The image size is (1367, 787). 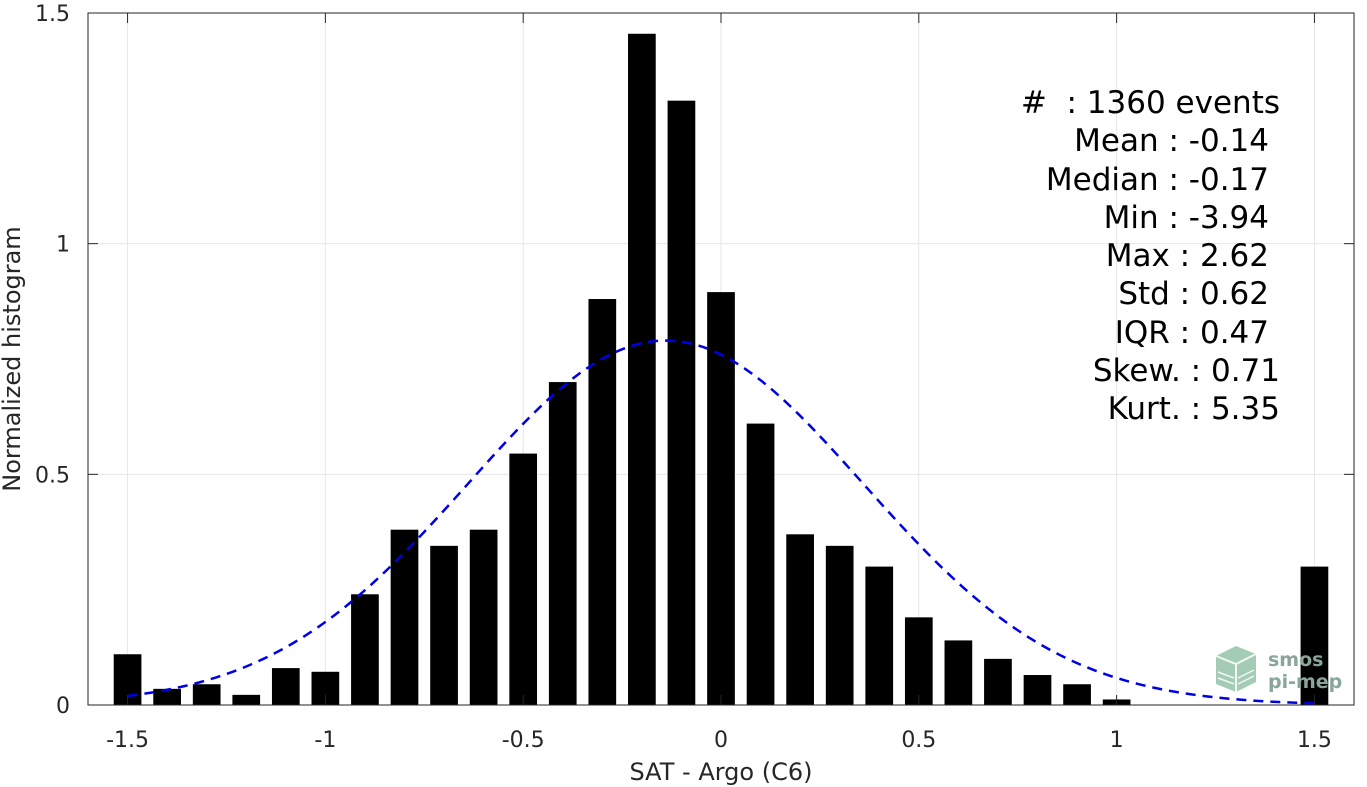 What do you see at coordinates (52, 360) in the screenshot?
I see `y-tick-labels: 0 0.5 1 1.5` at bounding box center [52, 360].